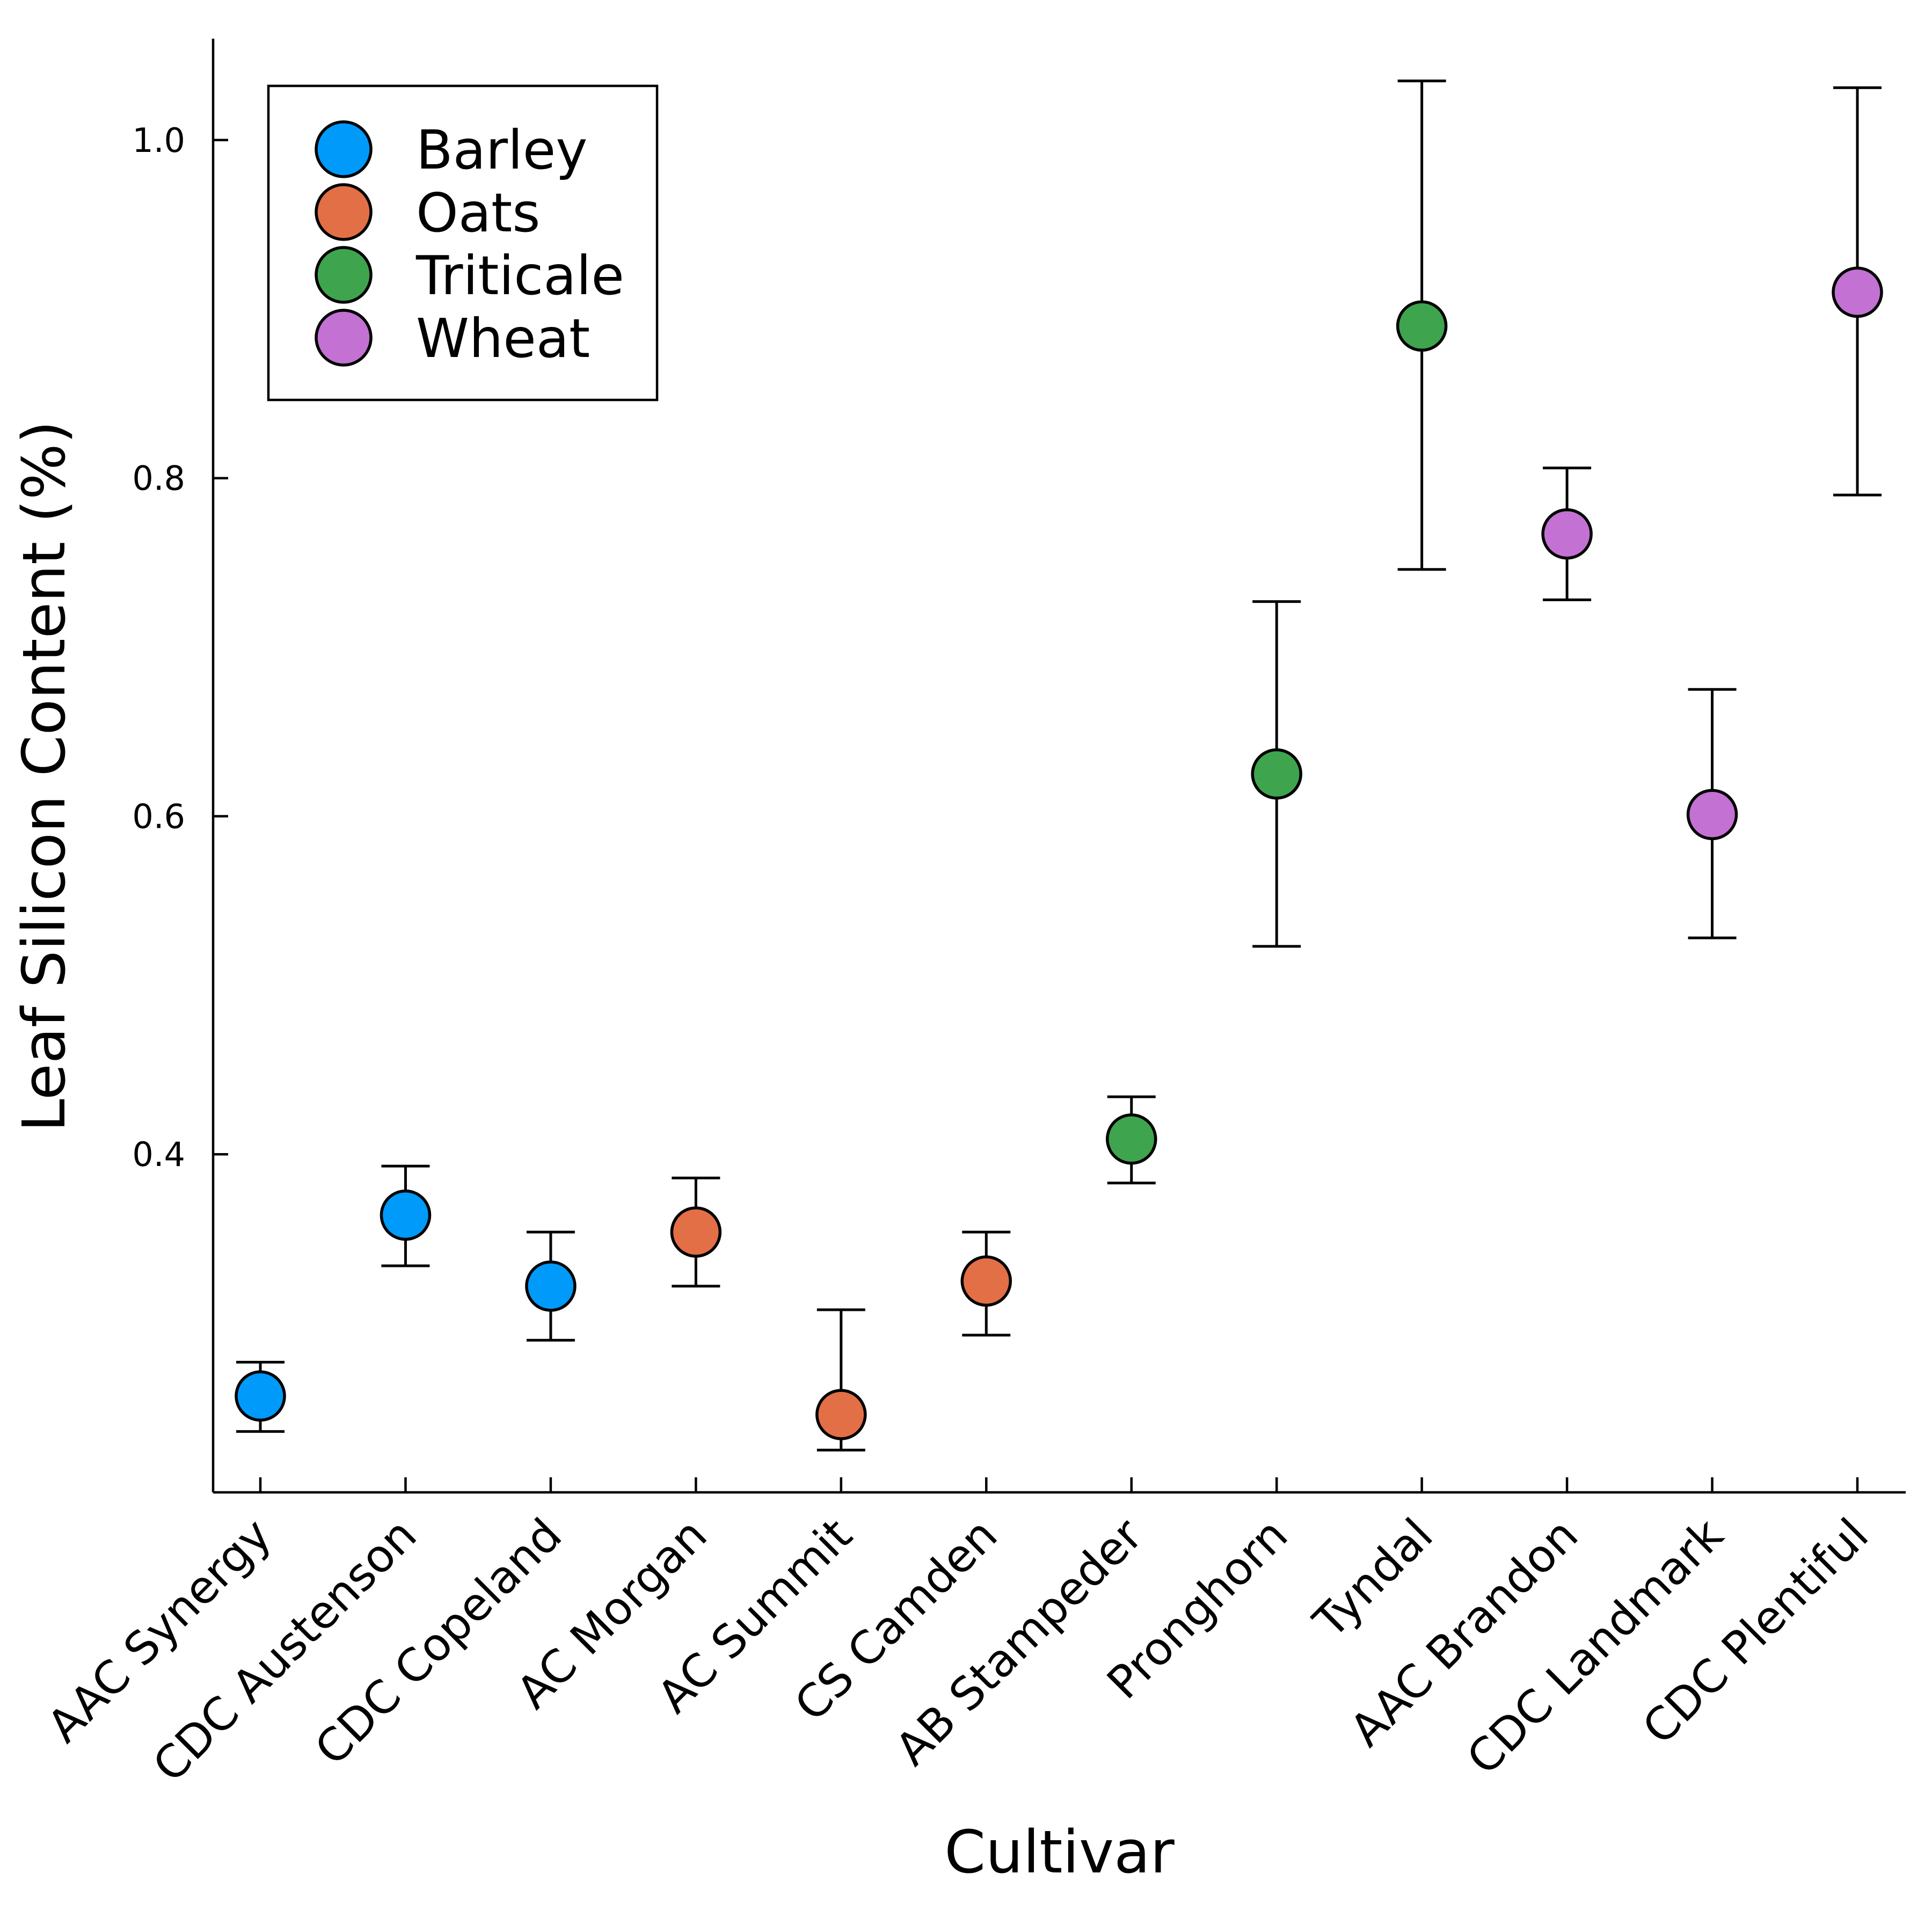 This screenshot has width=1932, height=1932. What do you see at coordinates (478, 212) in the screenshot?
I see `legend-label: Oats` at bounding box center [478, 212].